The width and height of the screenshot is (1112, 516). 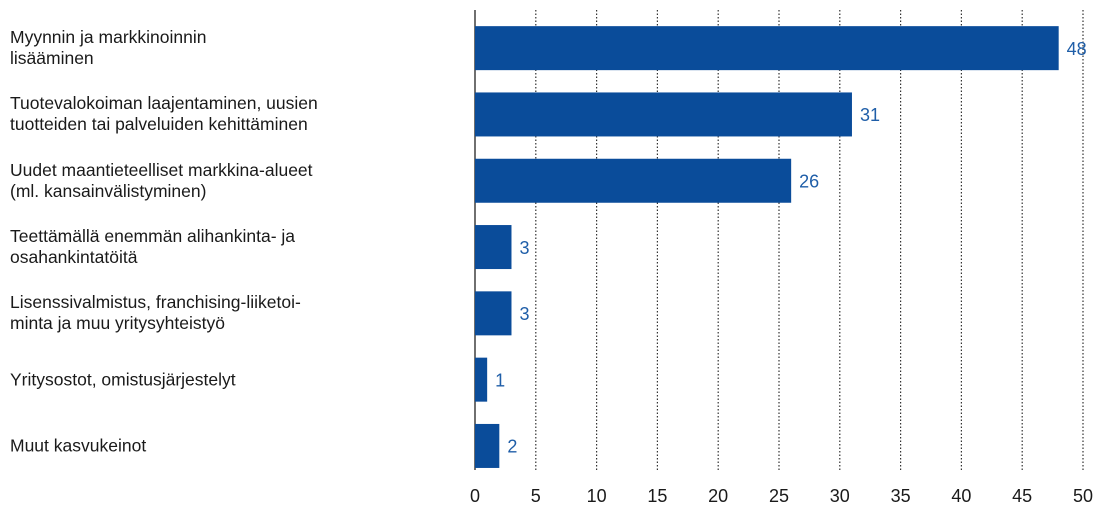 I want to click on x-tick-label: 40, so click(x=961, y=496).